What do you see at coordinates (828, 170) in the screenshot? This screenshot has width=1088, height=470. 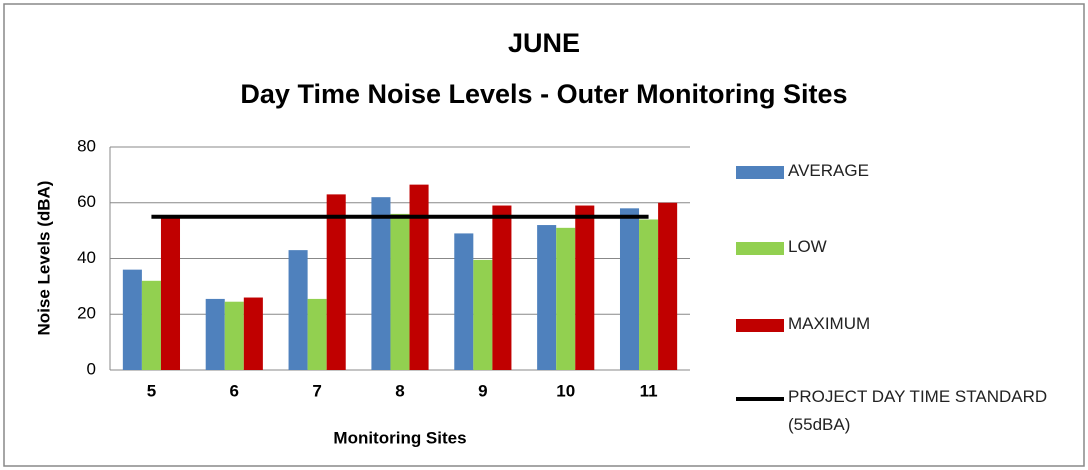 I see `legend-label: AVERAGE` at bounding box center [828, 170].